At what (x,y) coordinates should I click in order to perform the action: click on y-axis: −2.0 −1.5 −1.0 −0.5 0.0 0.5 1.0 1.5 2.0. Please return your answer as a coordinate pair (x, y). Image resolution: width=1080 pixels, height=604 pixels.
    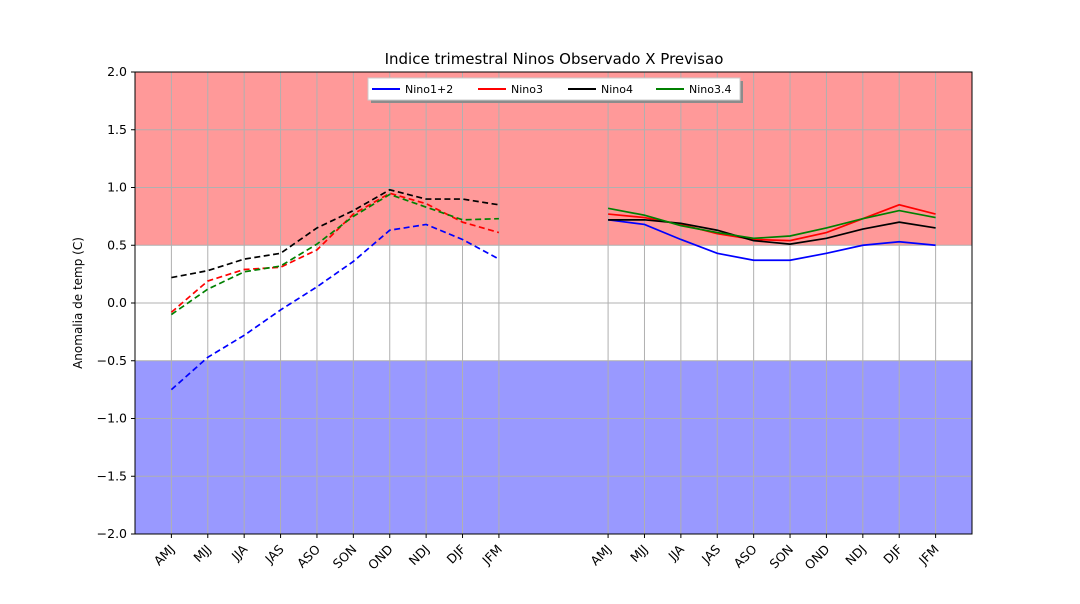
    Looking at the image, I should click on (116, 302).